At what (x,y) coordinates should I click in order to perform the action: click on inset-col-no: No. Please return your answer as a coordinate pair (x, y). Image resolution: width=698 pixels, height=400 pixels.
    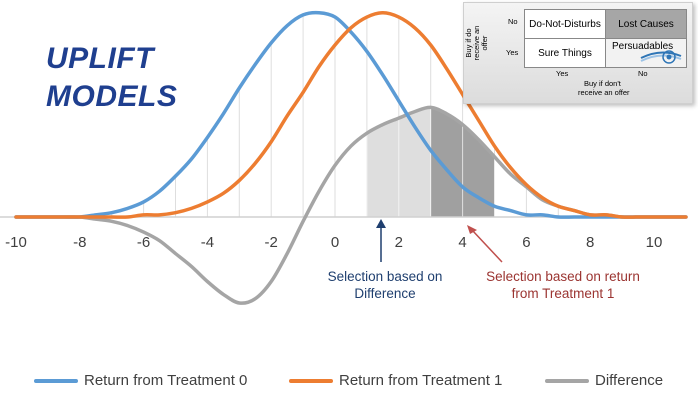
    Looking at the image, I should click on (643, 73).